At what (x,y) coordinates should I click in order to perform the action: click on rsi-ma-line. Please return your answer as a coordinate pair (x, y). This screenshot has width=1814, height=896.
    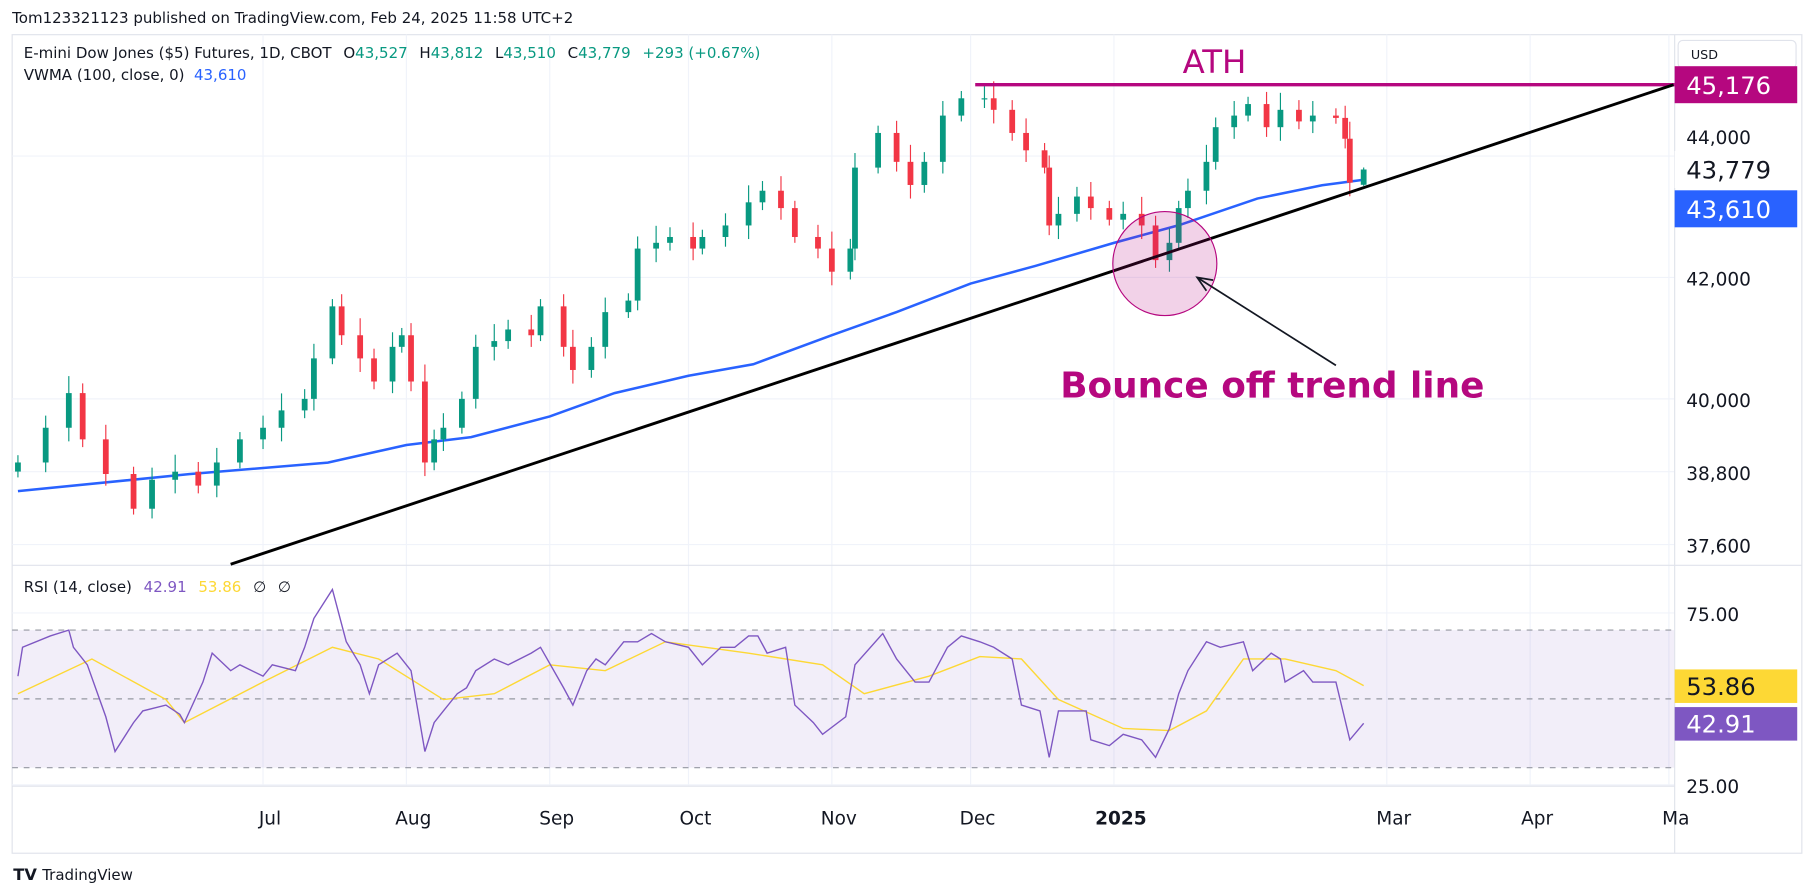
    Looking at the image, I should click on (690, 686).